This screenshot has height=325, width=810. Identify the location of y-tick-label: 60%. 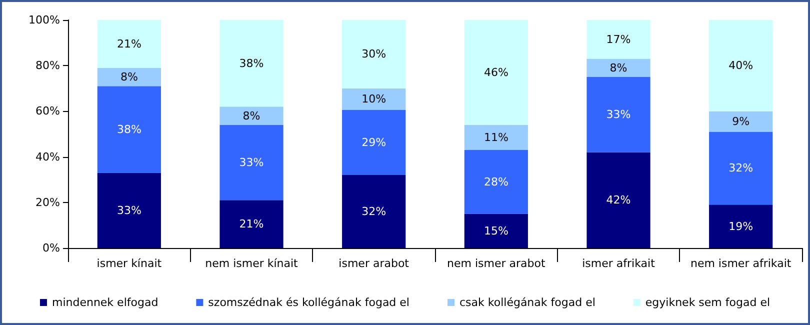
(48, 111).